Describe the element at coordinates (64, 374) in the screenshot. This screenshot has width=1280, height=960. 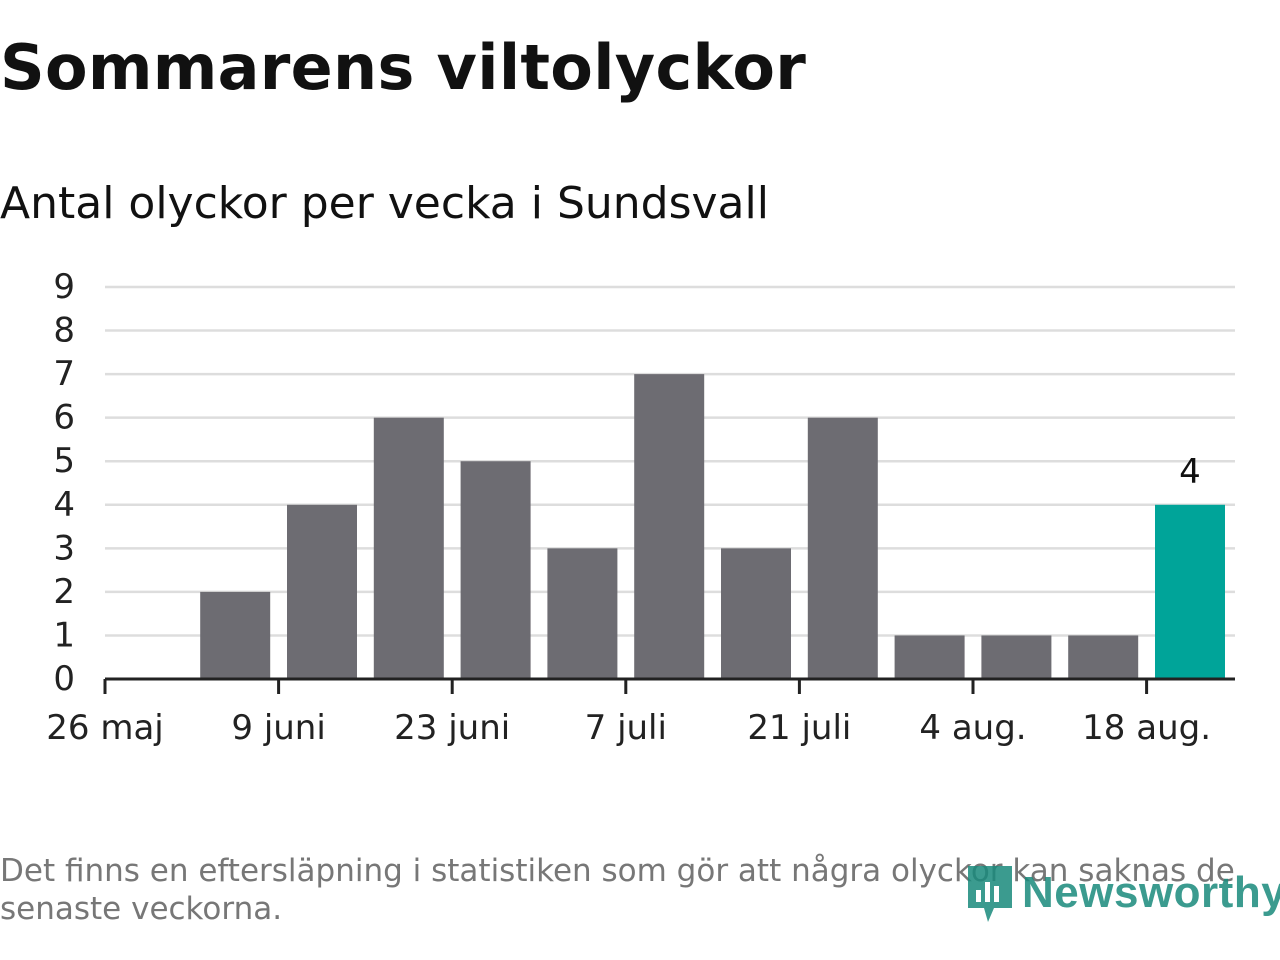
I see `y-tick-label: 7` at that location.